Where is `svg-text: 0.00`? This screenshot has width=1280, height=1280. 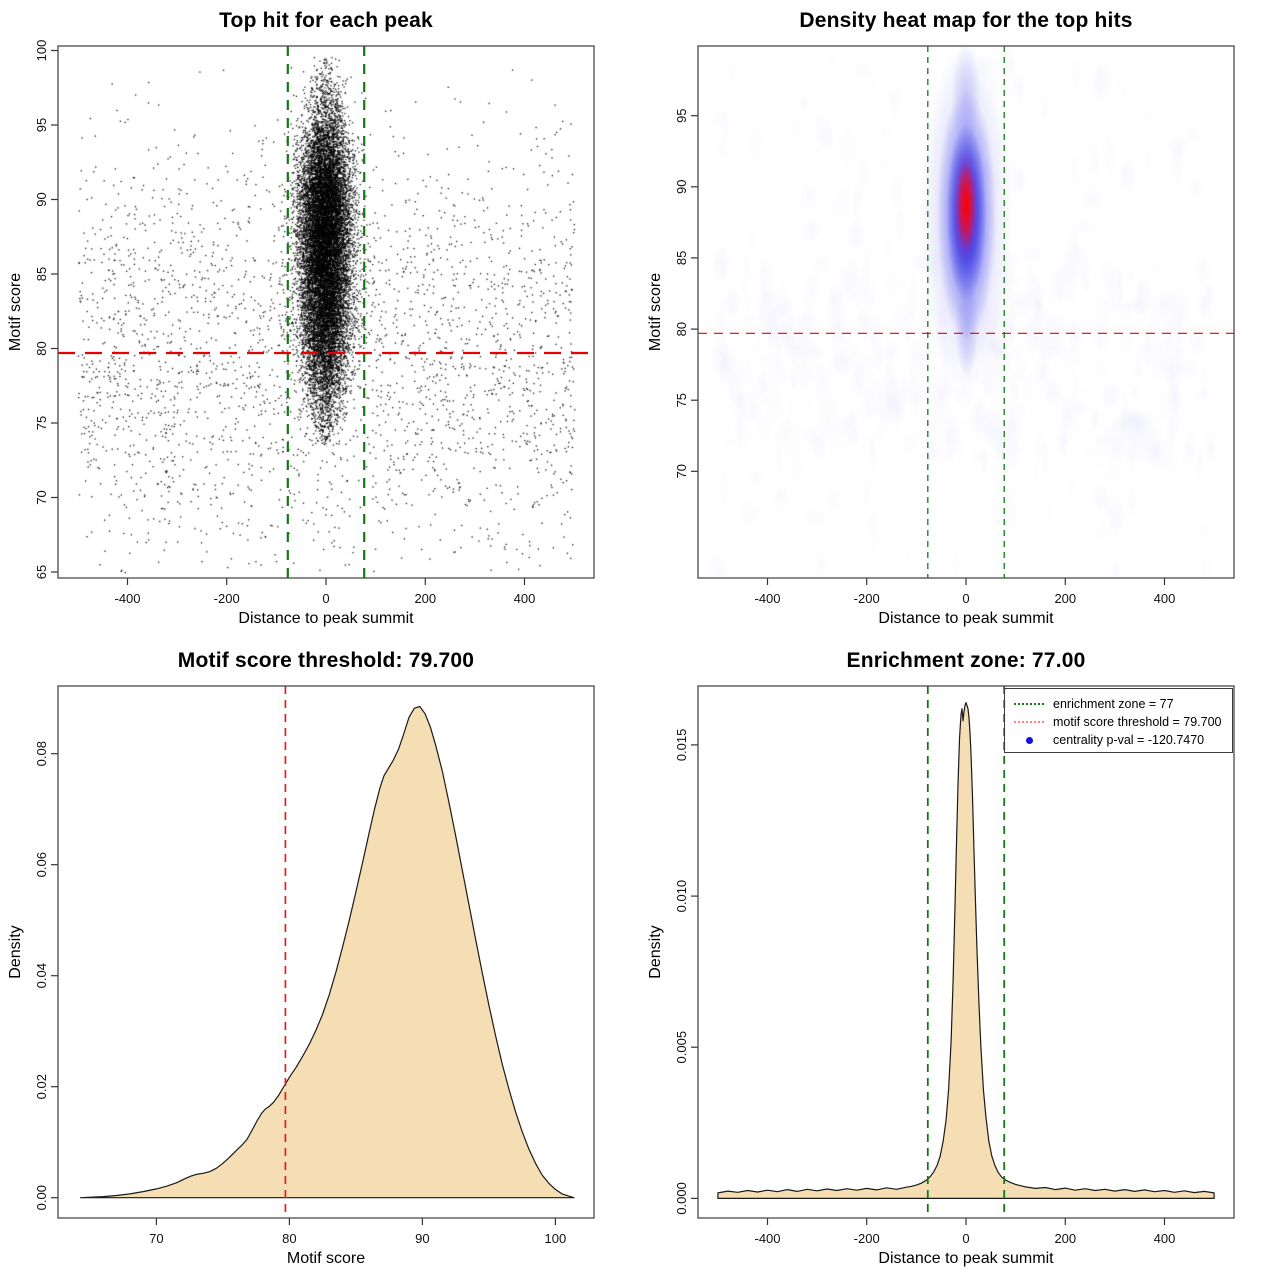
svg-text: 0.00 is located at coordinates (41, 1197).